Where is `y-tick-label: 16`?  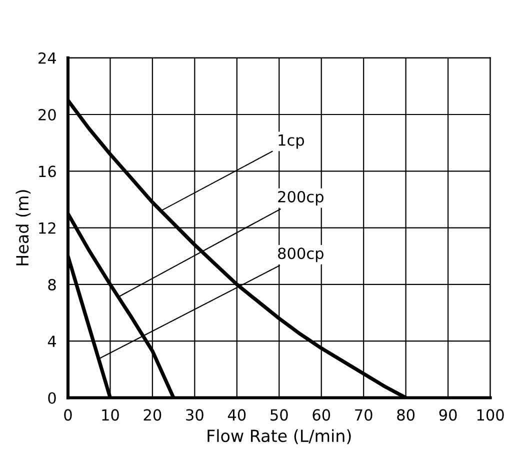 y-tick-label: 16 is located at coordinates (47, 172).